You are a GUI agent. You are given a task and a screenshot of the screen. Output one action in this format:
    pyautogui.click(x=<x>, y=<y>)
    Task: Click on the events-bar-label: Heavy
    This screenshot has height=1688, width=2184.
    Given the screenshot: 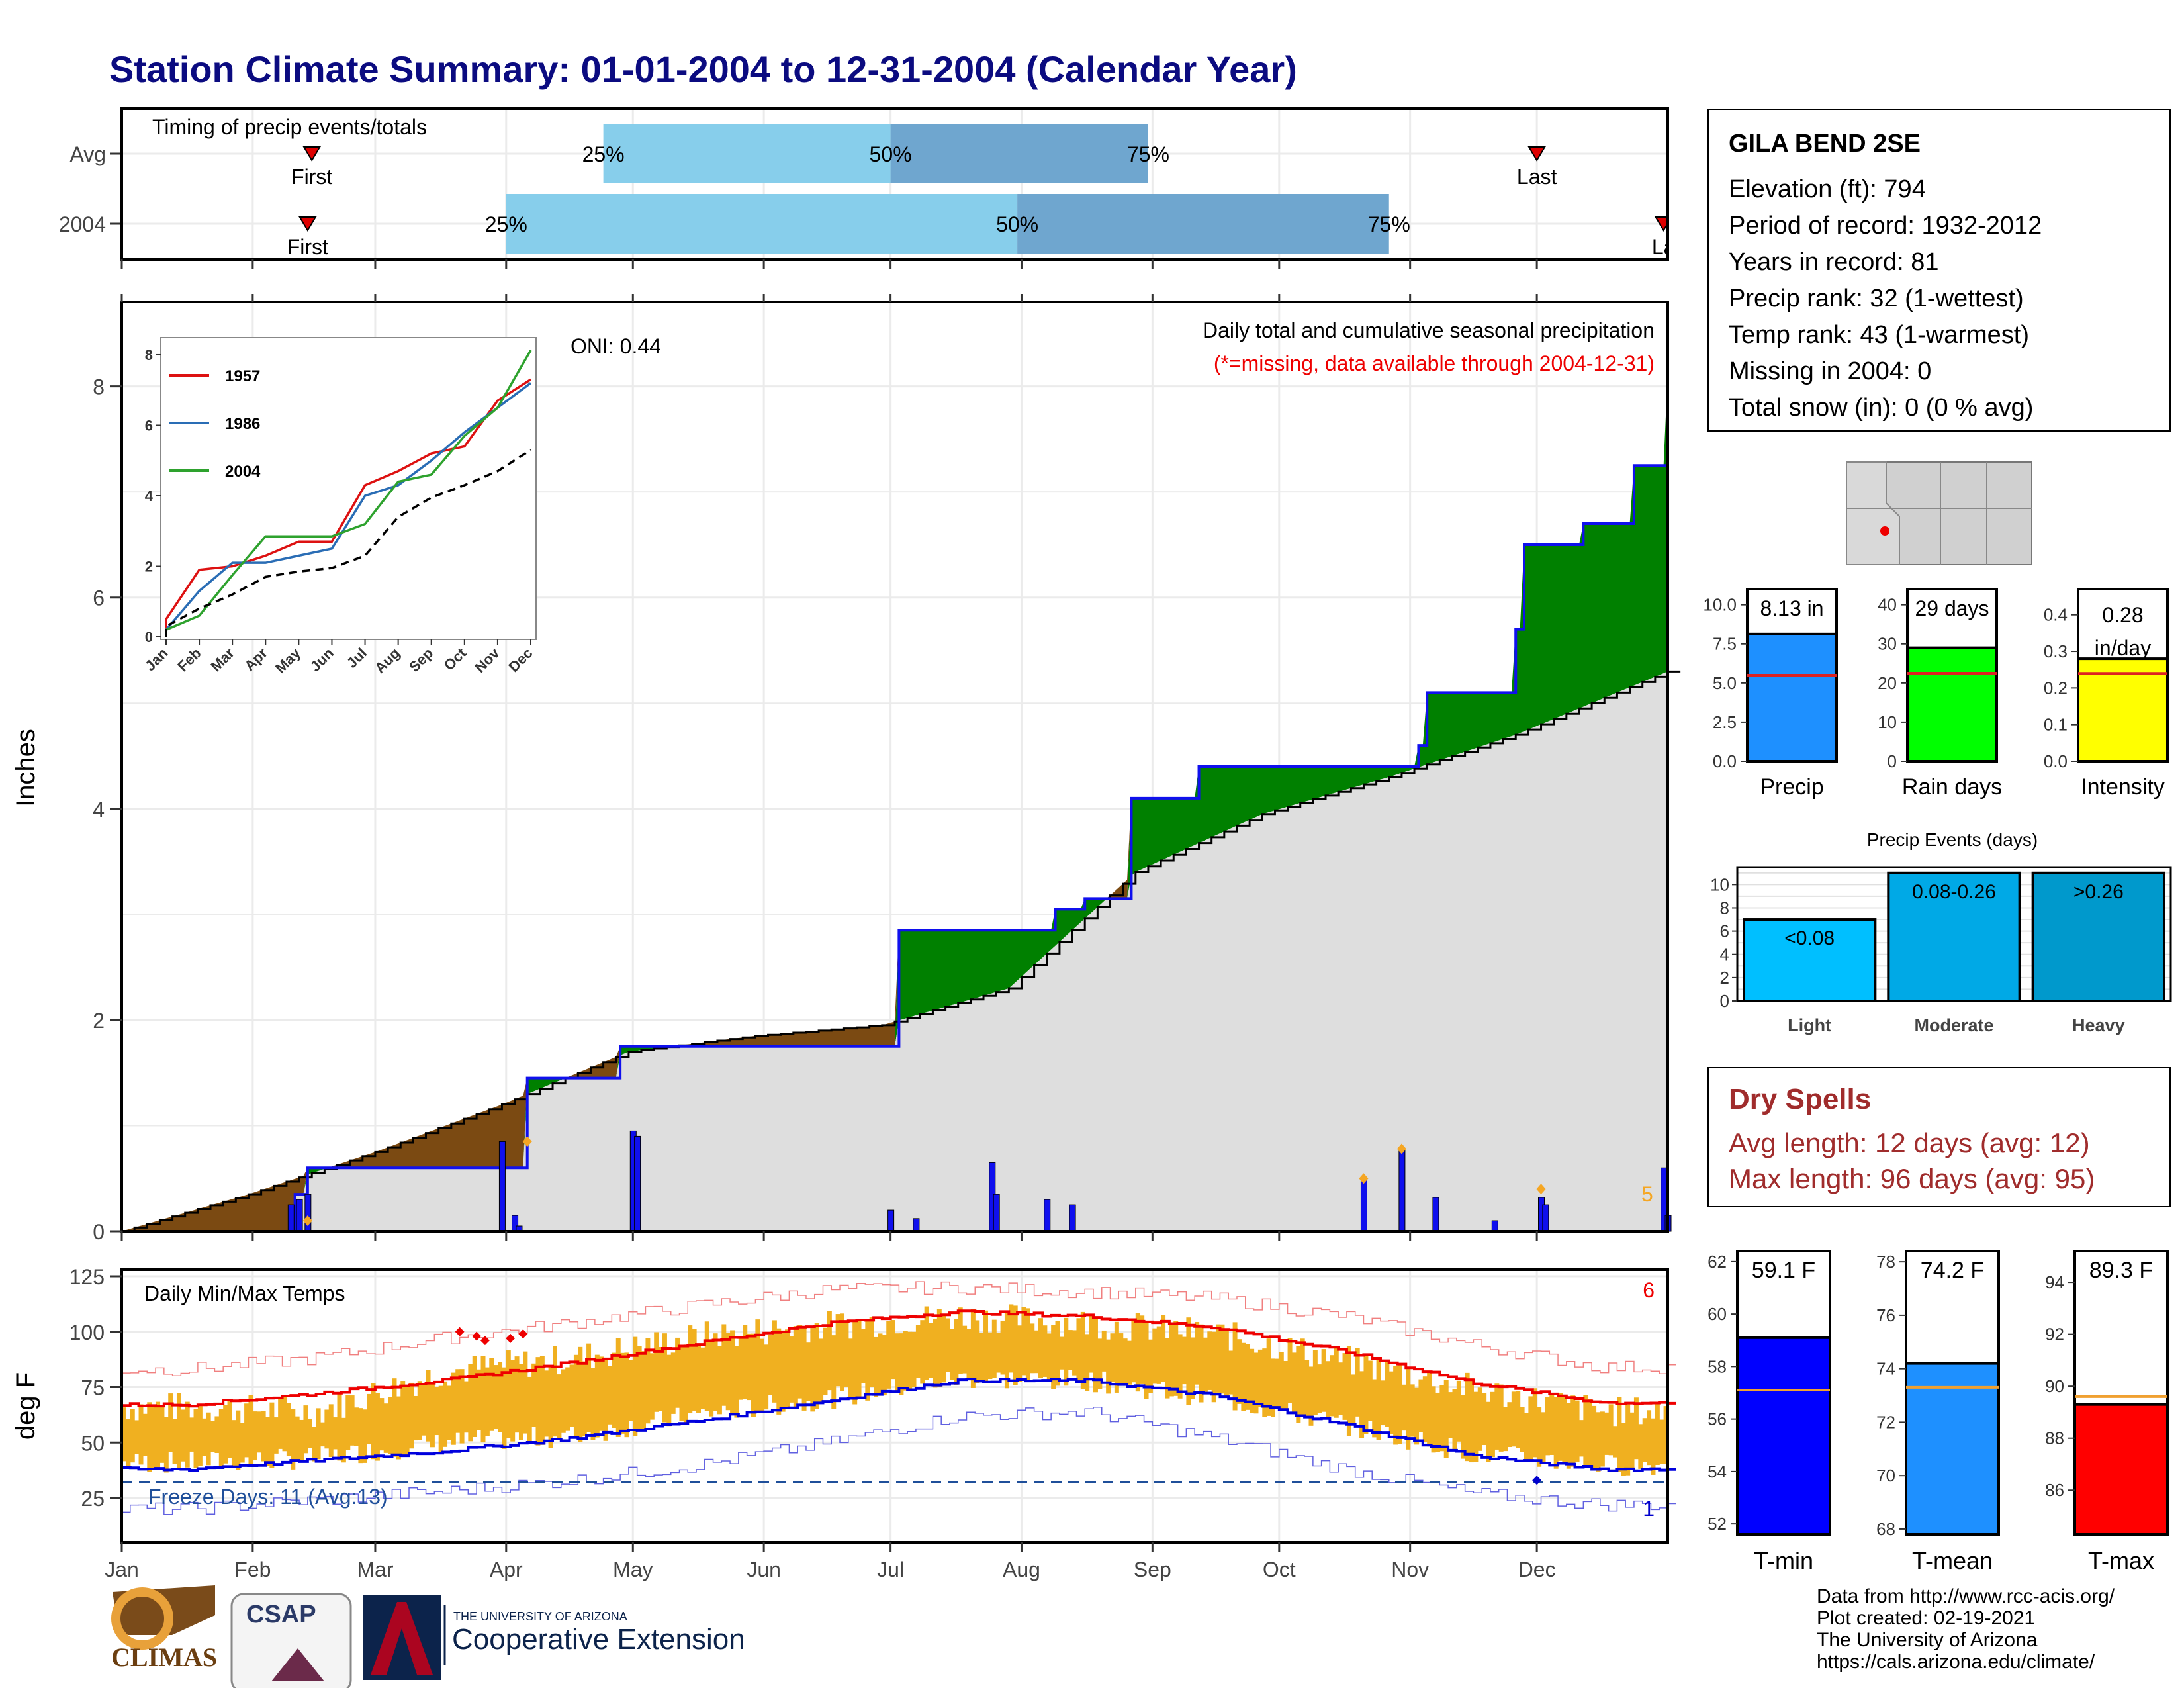 What is the action you would take?
    pyautogui.click(x=2098, y=1025)
    